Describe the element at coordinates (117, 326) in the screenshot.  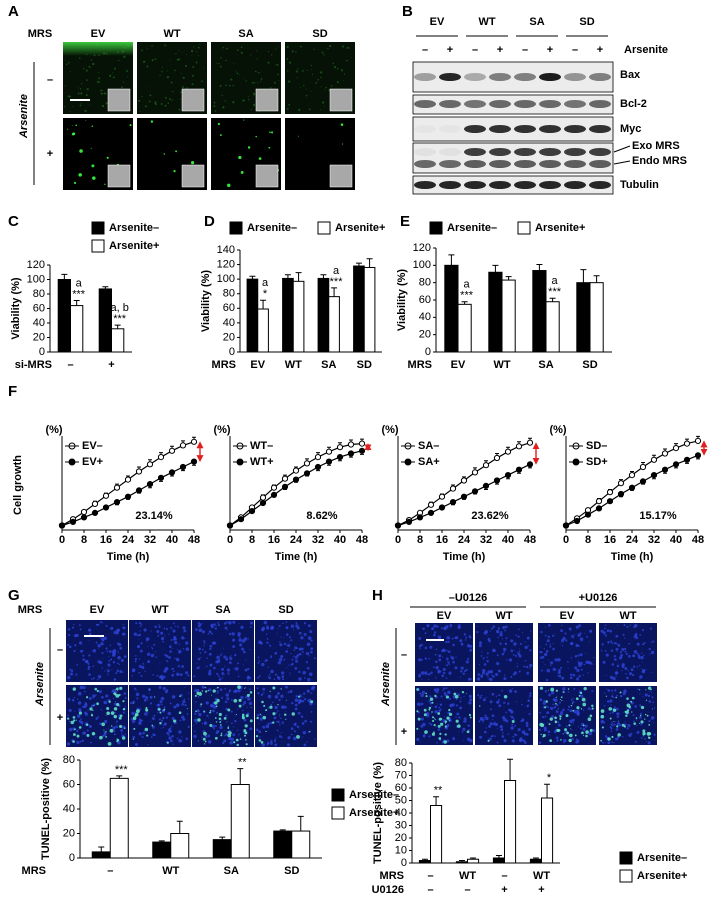
I see `error-bar` at that location.